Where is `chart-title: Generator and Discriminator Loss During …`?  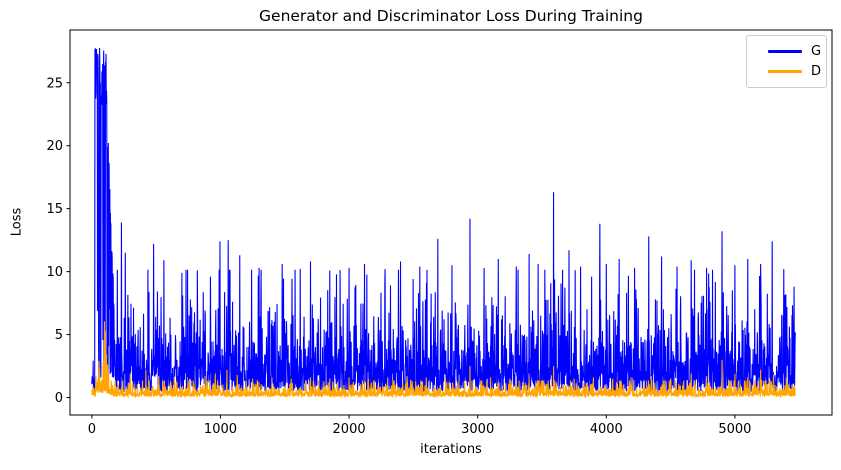 chart-title: Generator and Discriminator Loss During … is located at coordinates (451, 16).